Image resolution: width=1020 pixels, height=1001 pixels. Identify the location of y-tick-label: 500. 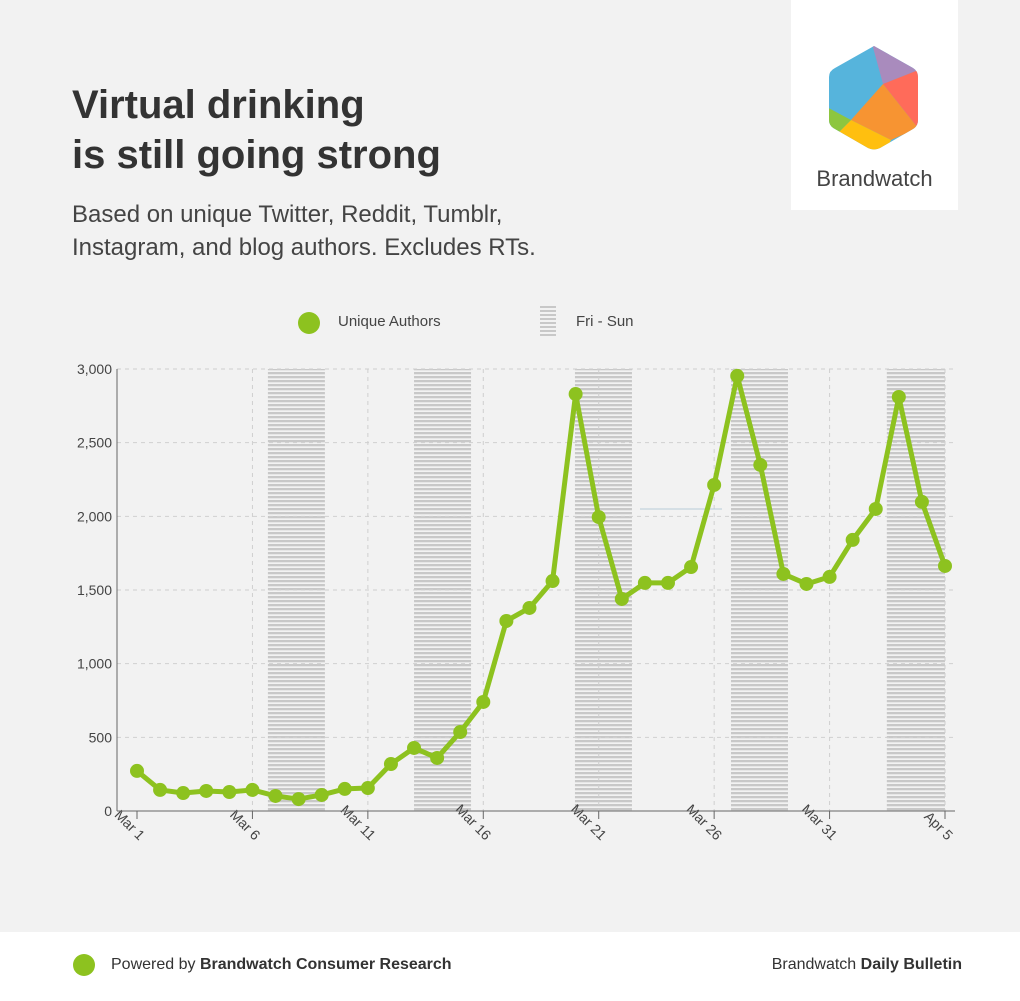
(101, 737).